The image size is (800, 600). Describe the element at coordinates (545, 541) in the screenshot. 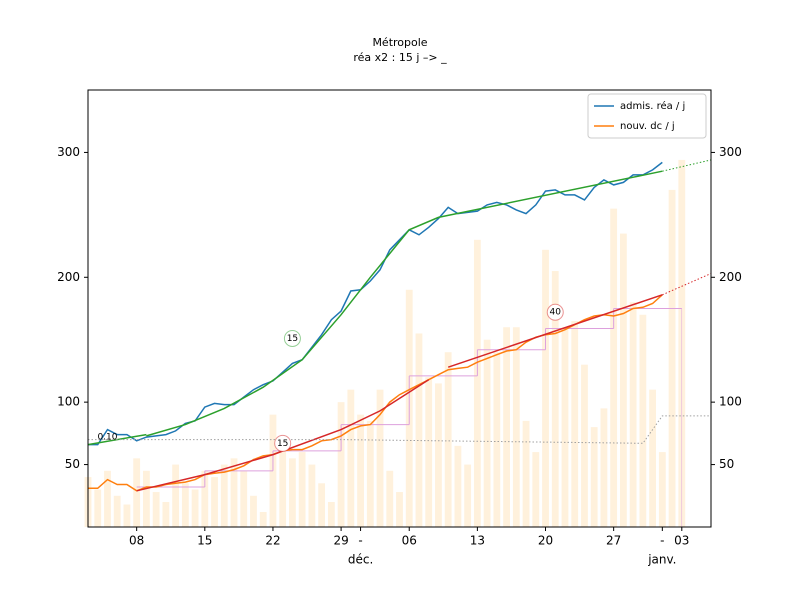

I see `x-tick-label: 20` at that location.